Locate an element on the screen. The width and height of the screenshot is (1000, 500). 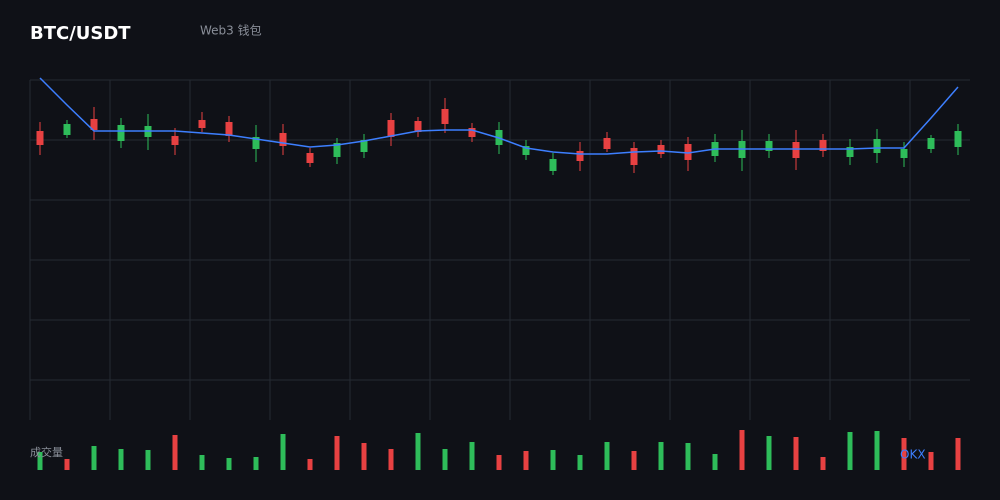
ma-line is located at coordinates (499, 116).